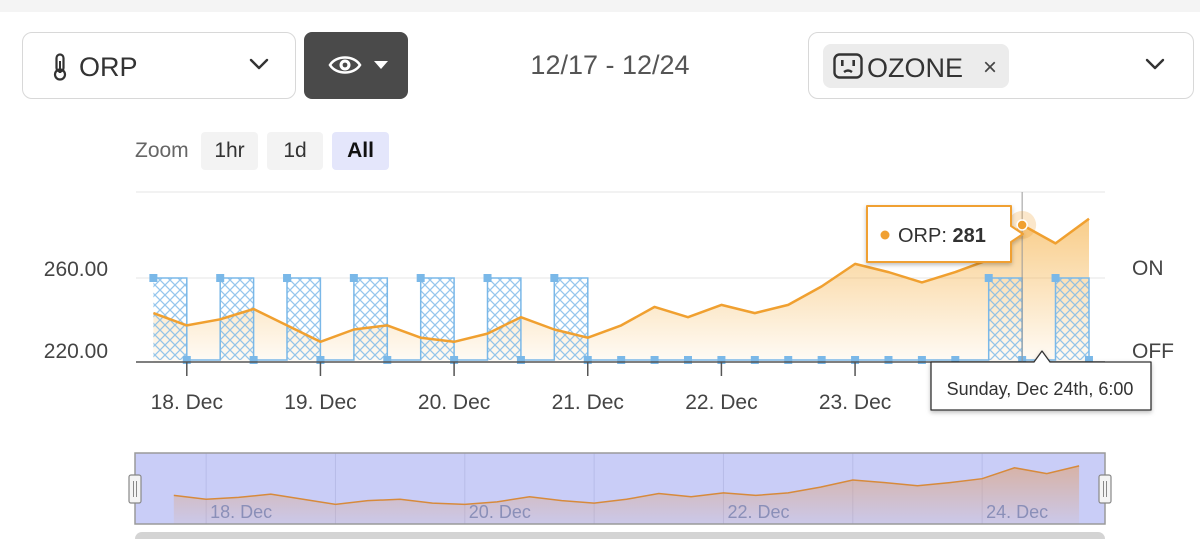  Describe the element at coordinates (295, 151) in the screenshot. I see `zoom-1d-button: 1d` at that location.